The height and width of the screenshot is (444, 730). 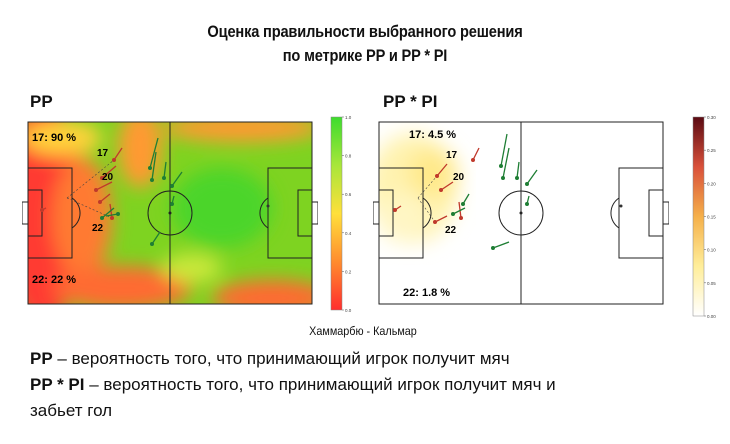 I want to click on chart-title-line1: Оценка правильности выбранного решения, so click(x=365, y=31).